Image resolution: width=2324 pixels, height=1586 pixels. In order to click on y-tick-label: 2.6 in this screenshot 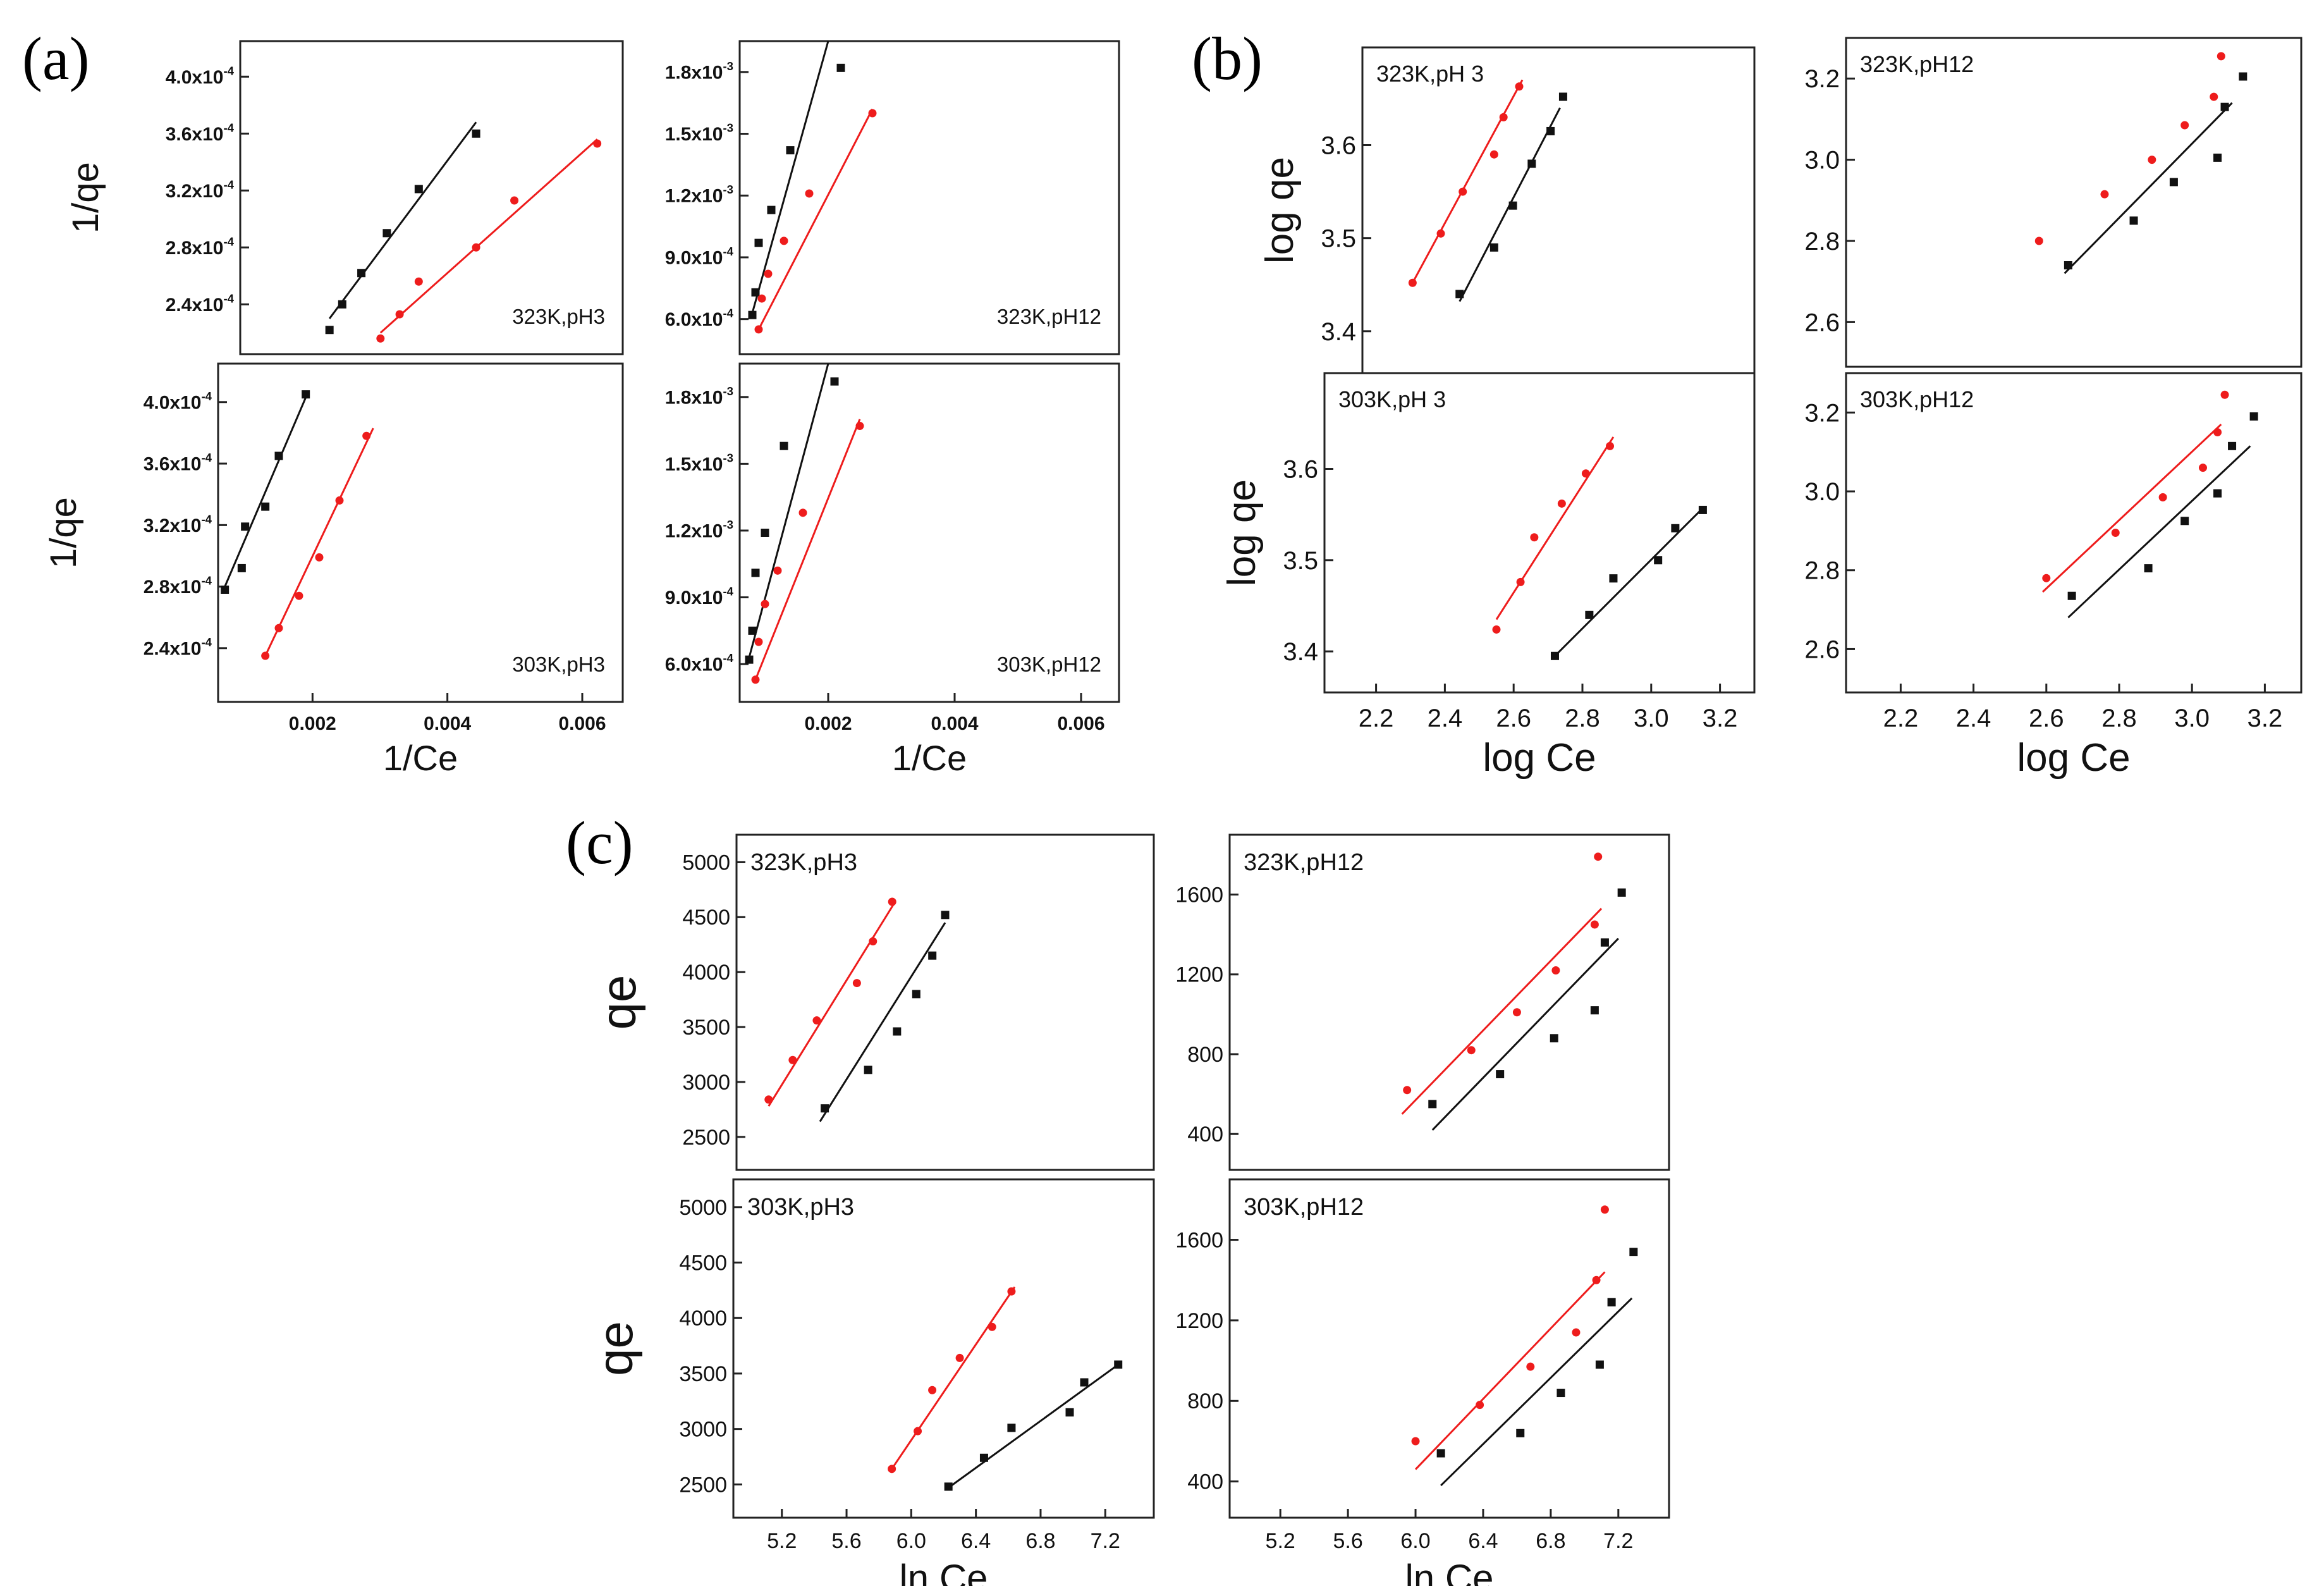, I will do `click(1822, 322)`.